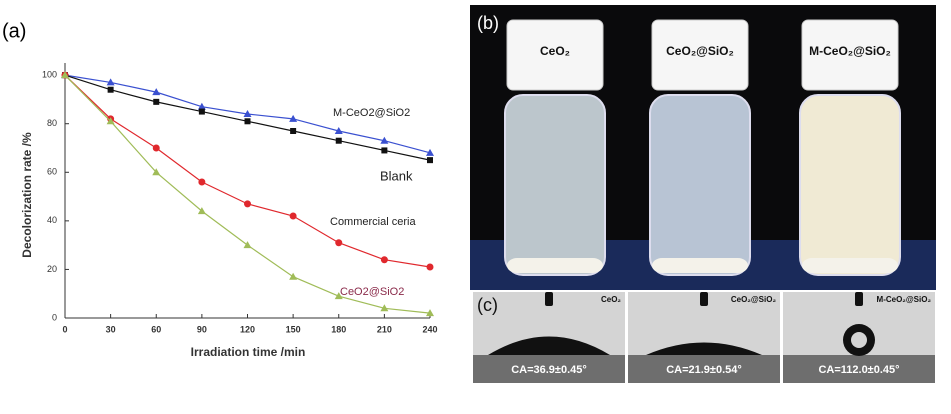 This screenshot has height=414, width=951. What do you see at coordinates (488, 23) in the screenshot?
I see `panel-label: (b)` at bounding box center [488, 23].